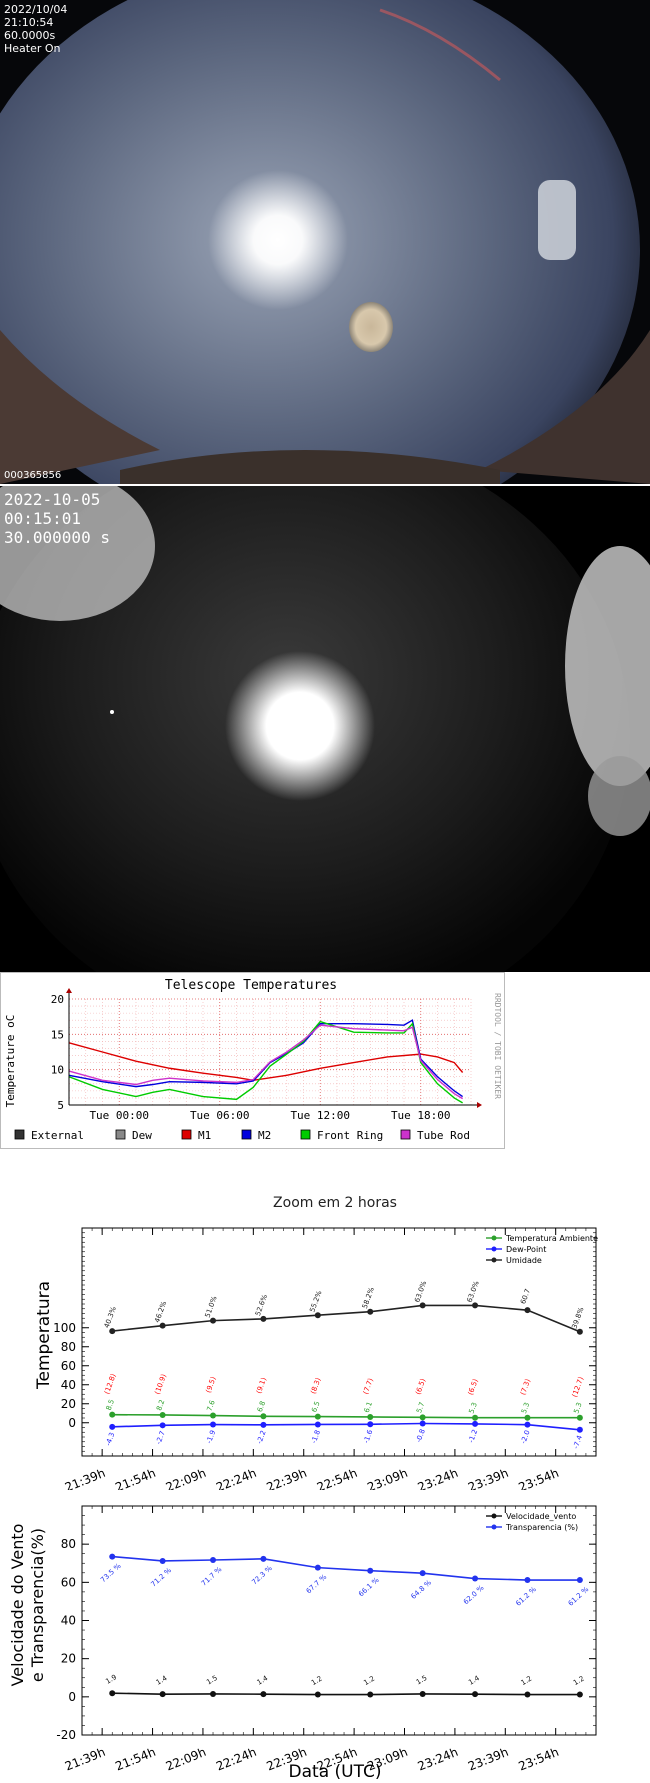  Describe the element at coordinates (525, 1407) in the screenshot. I see `data-label-temp_amb: 5.3` at that location.